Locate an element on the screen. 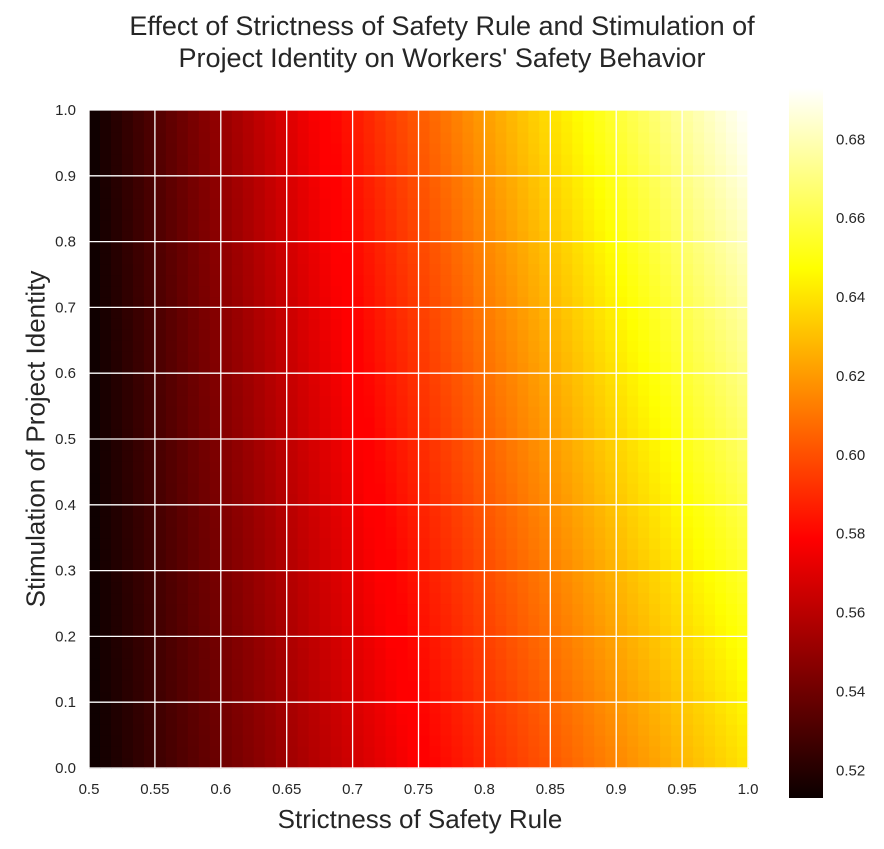 Image resolution: width=884 pixels, height=849 pixels. y-tick-label: 1.0 is located at coordinates (65, 110).